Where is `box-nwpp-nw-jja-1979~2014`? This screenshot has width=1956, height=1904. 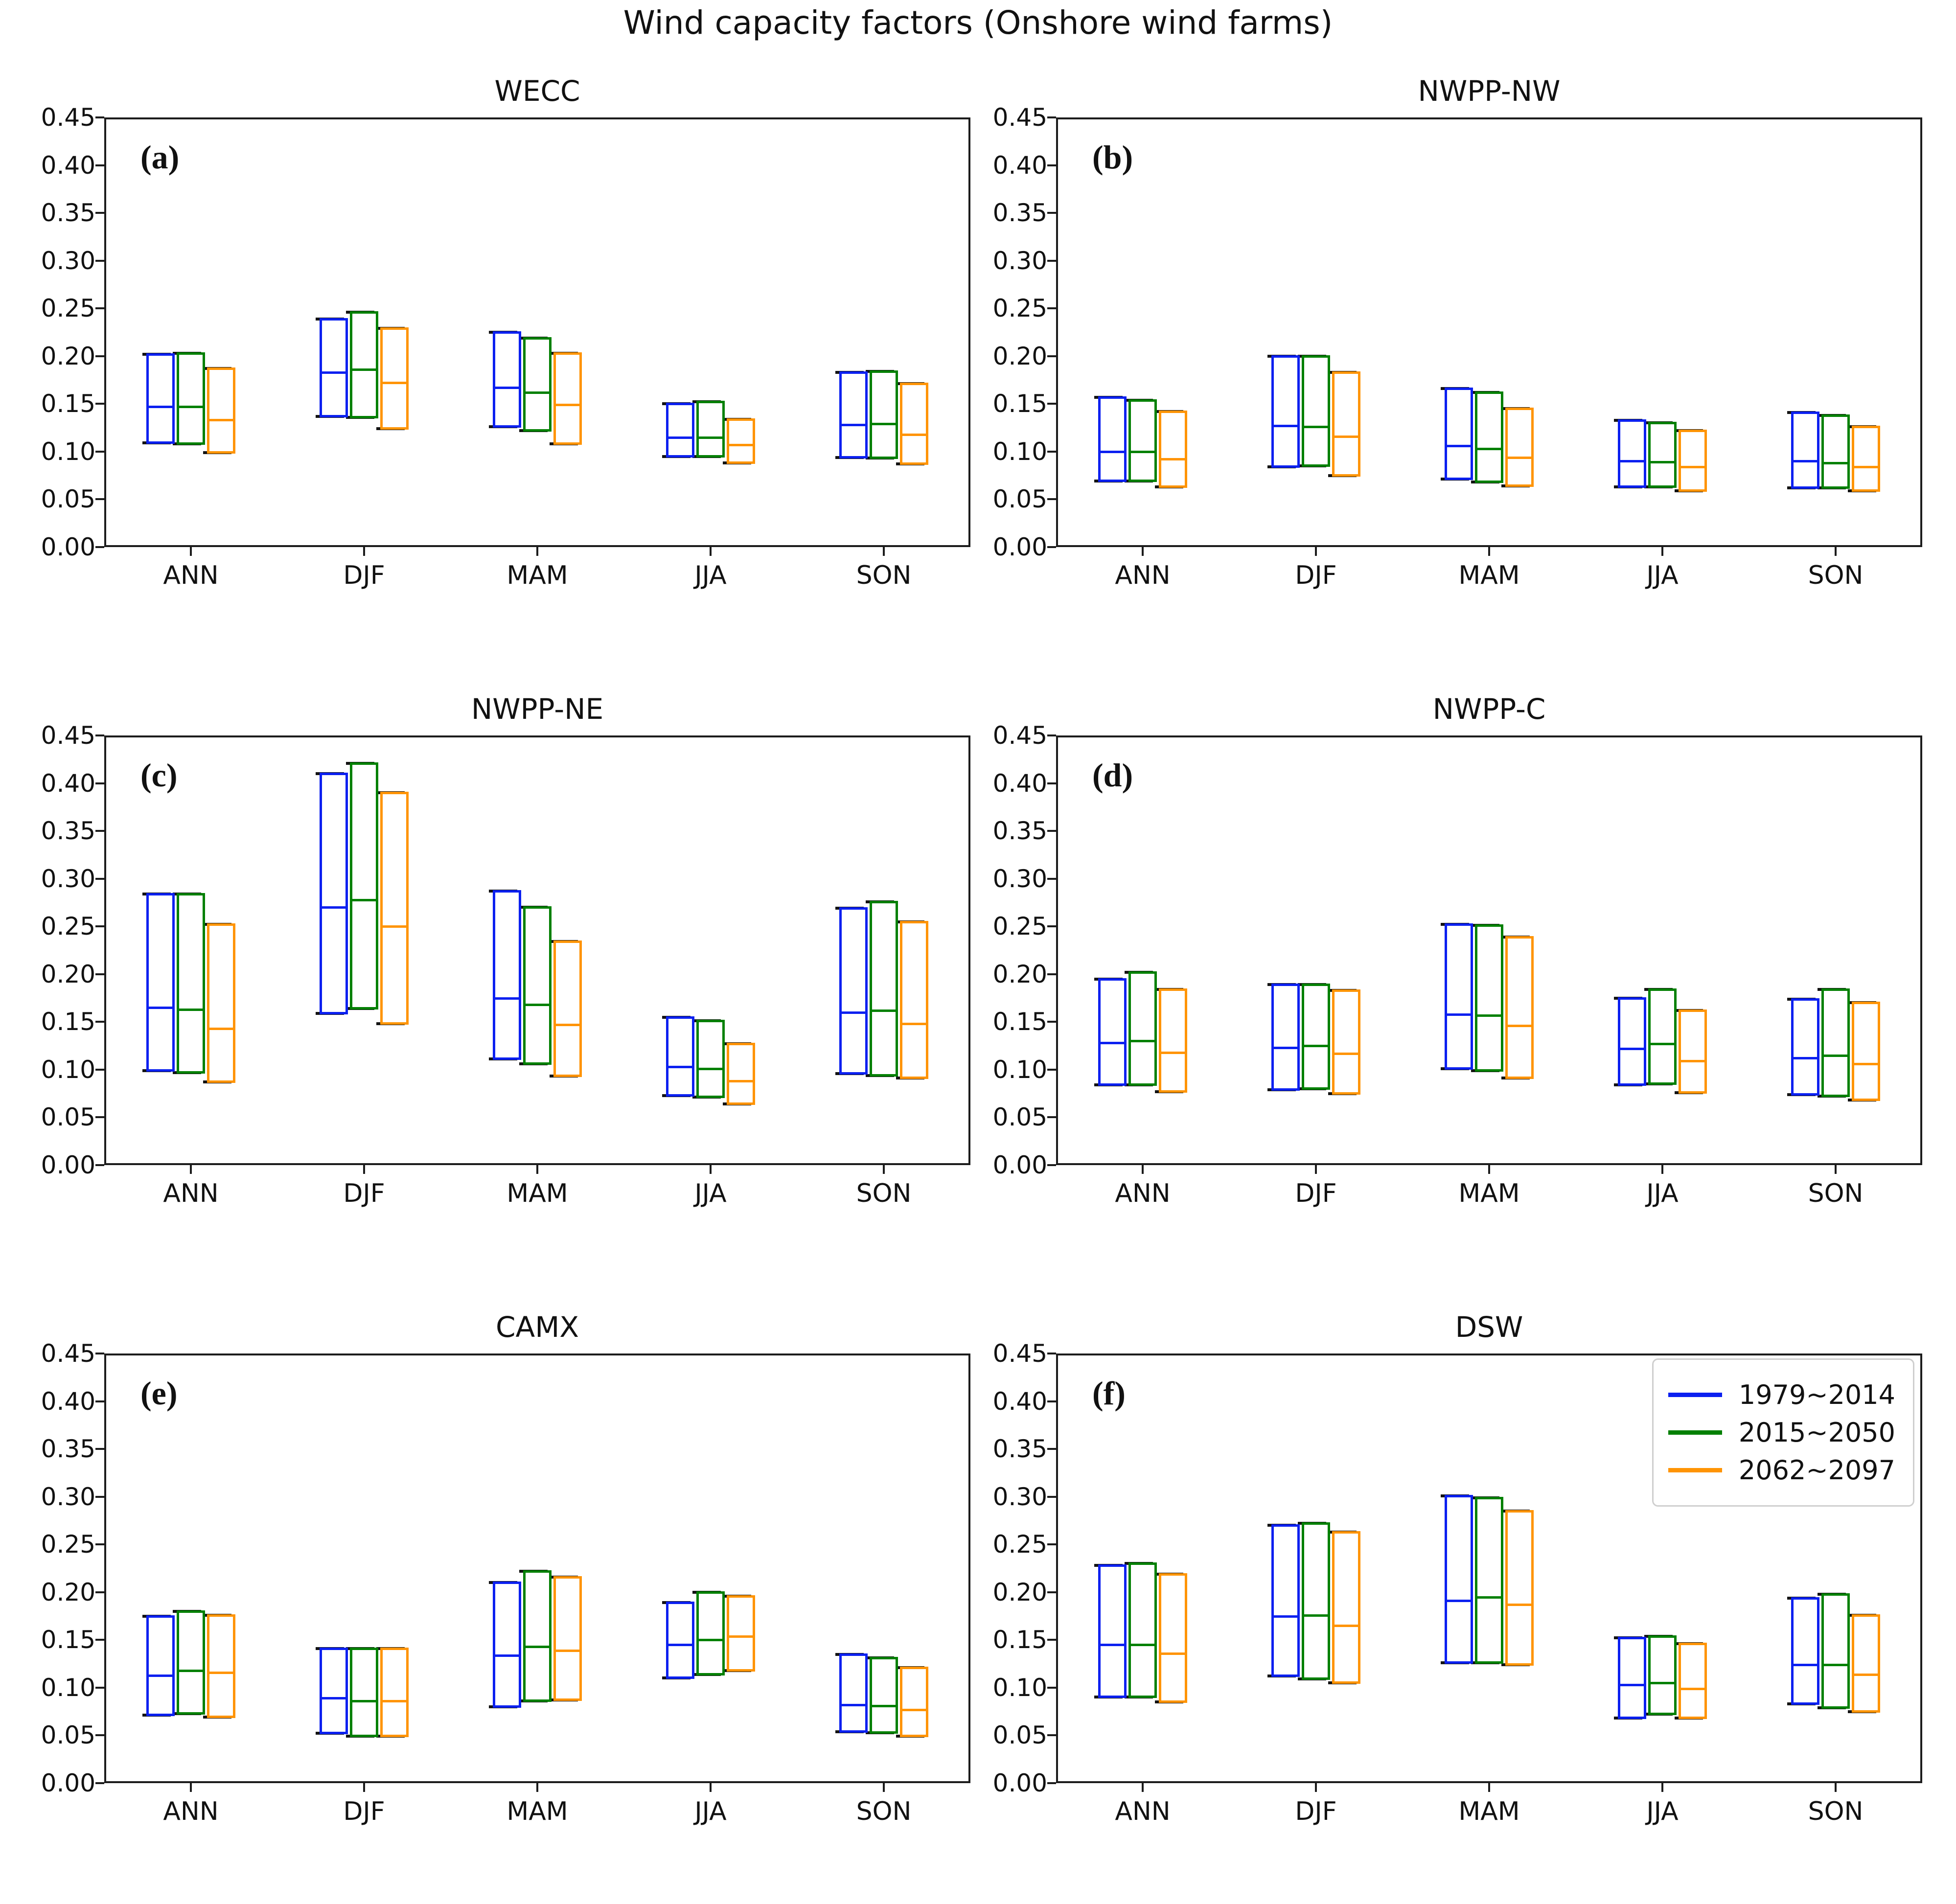
box-nwpp-nw-jja-1979~2014 is located at coordinates (1630, 453).